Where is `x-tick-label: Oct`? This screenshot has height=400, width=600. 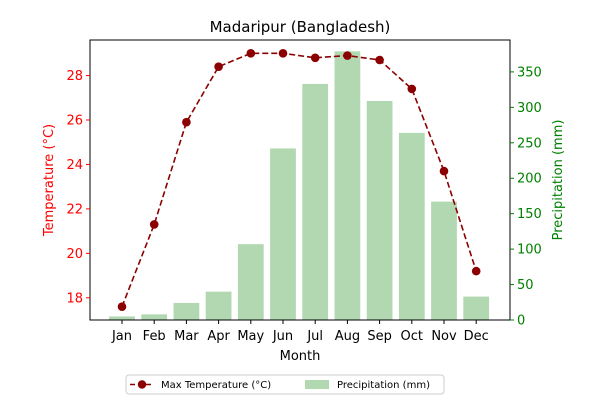
x-tick-label: Oct is located at coordinates (412, 336).